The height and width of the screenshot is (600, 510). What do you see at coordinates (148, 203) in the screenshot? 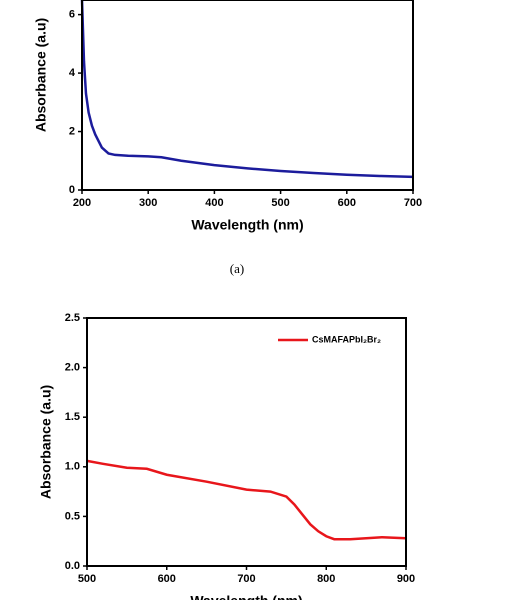
I see `x-tick-label: 300` at bounding box center [148, 203].